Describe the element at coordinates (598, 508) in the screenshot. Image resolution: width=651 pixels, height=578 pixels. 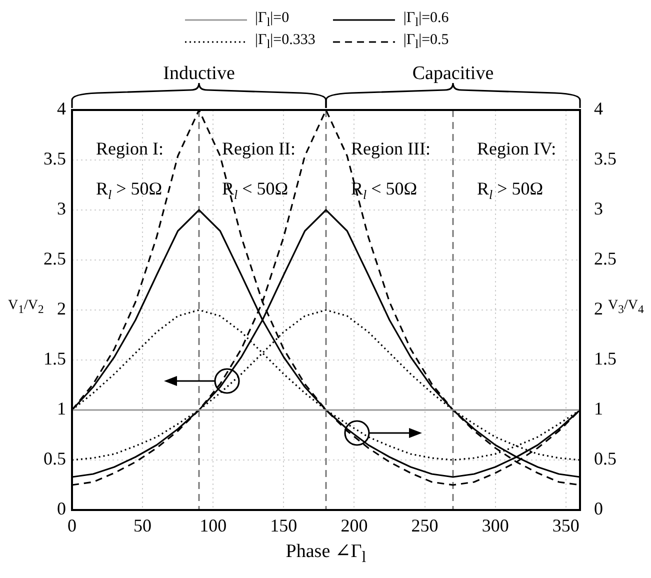
I see `y2-tick-label: 0` at that location.